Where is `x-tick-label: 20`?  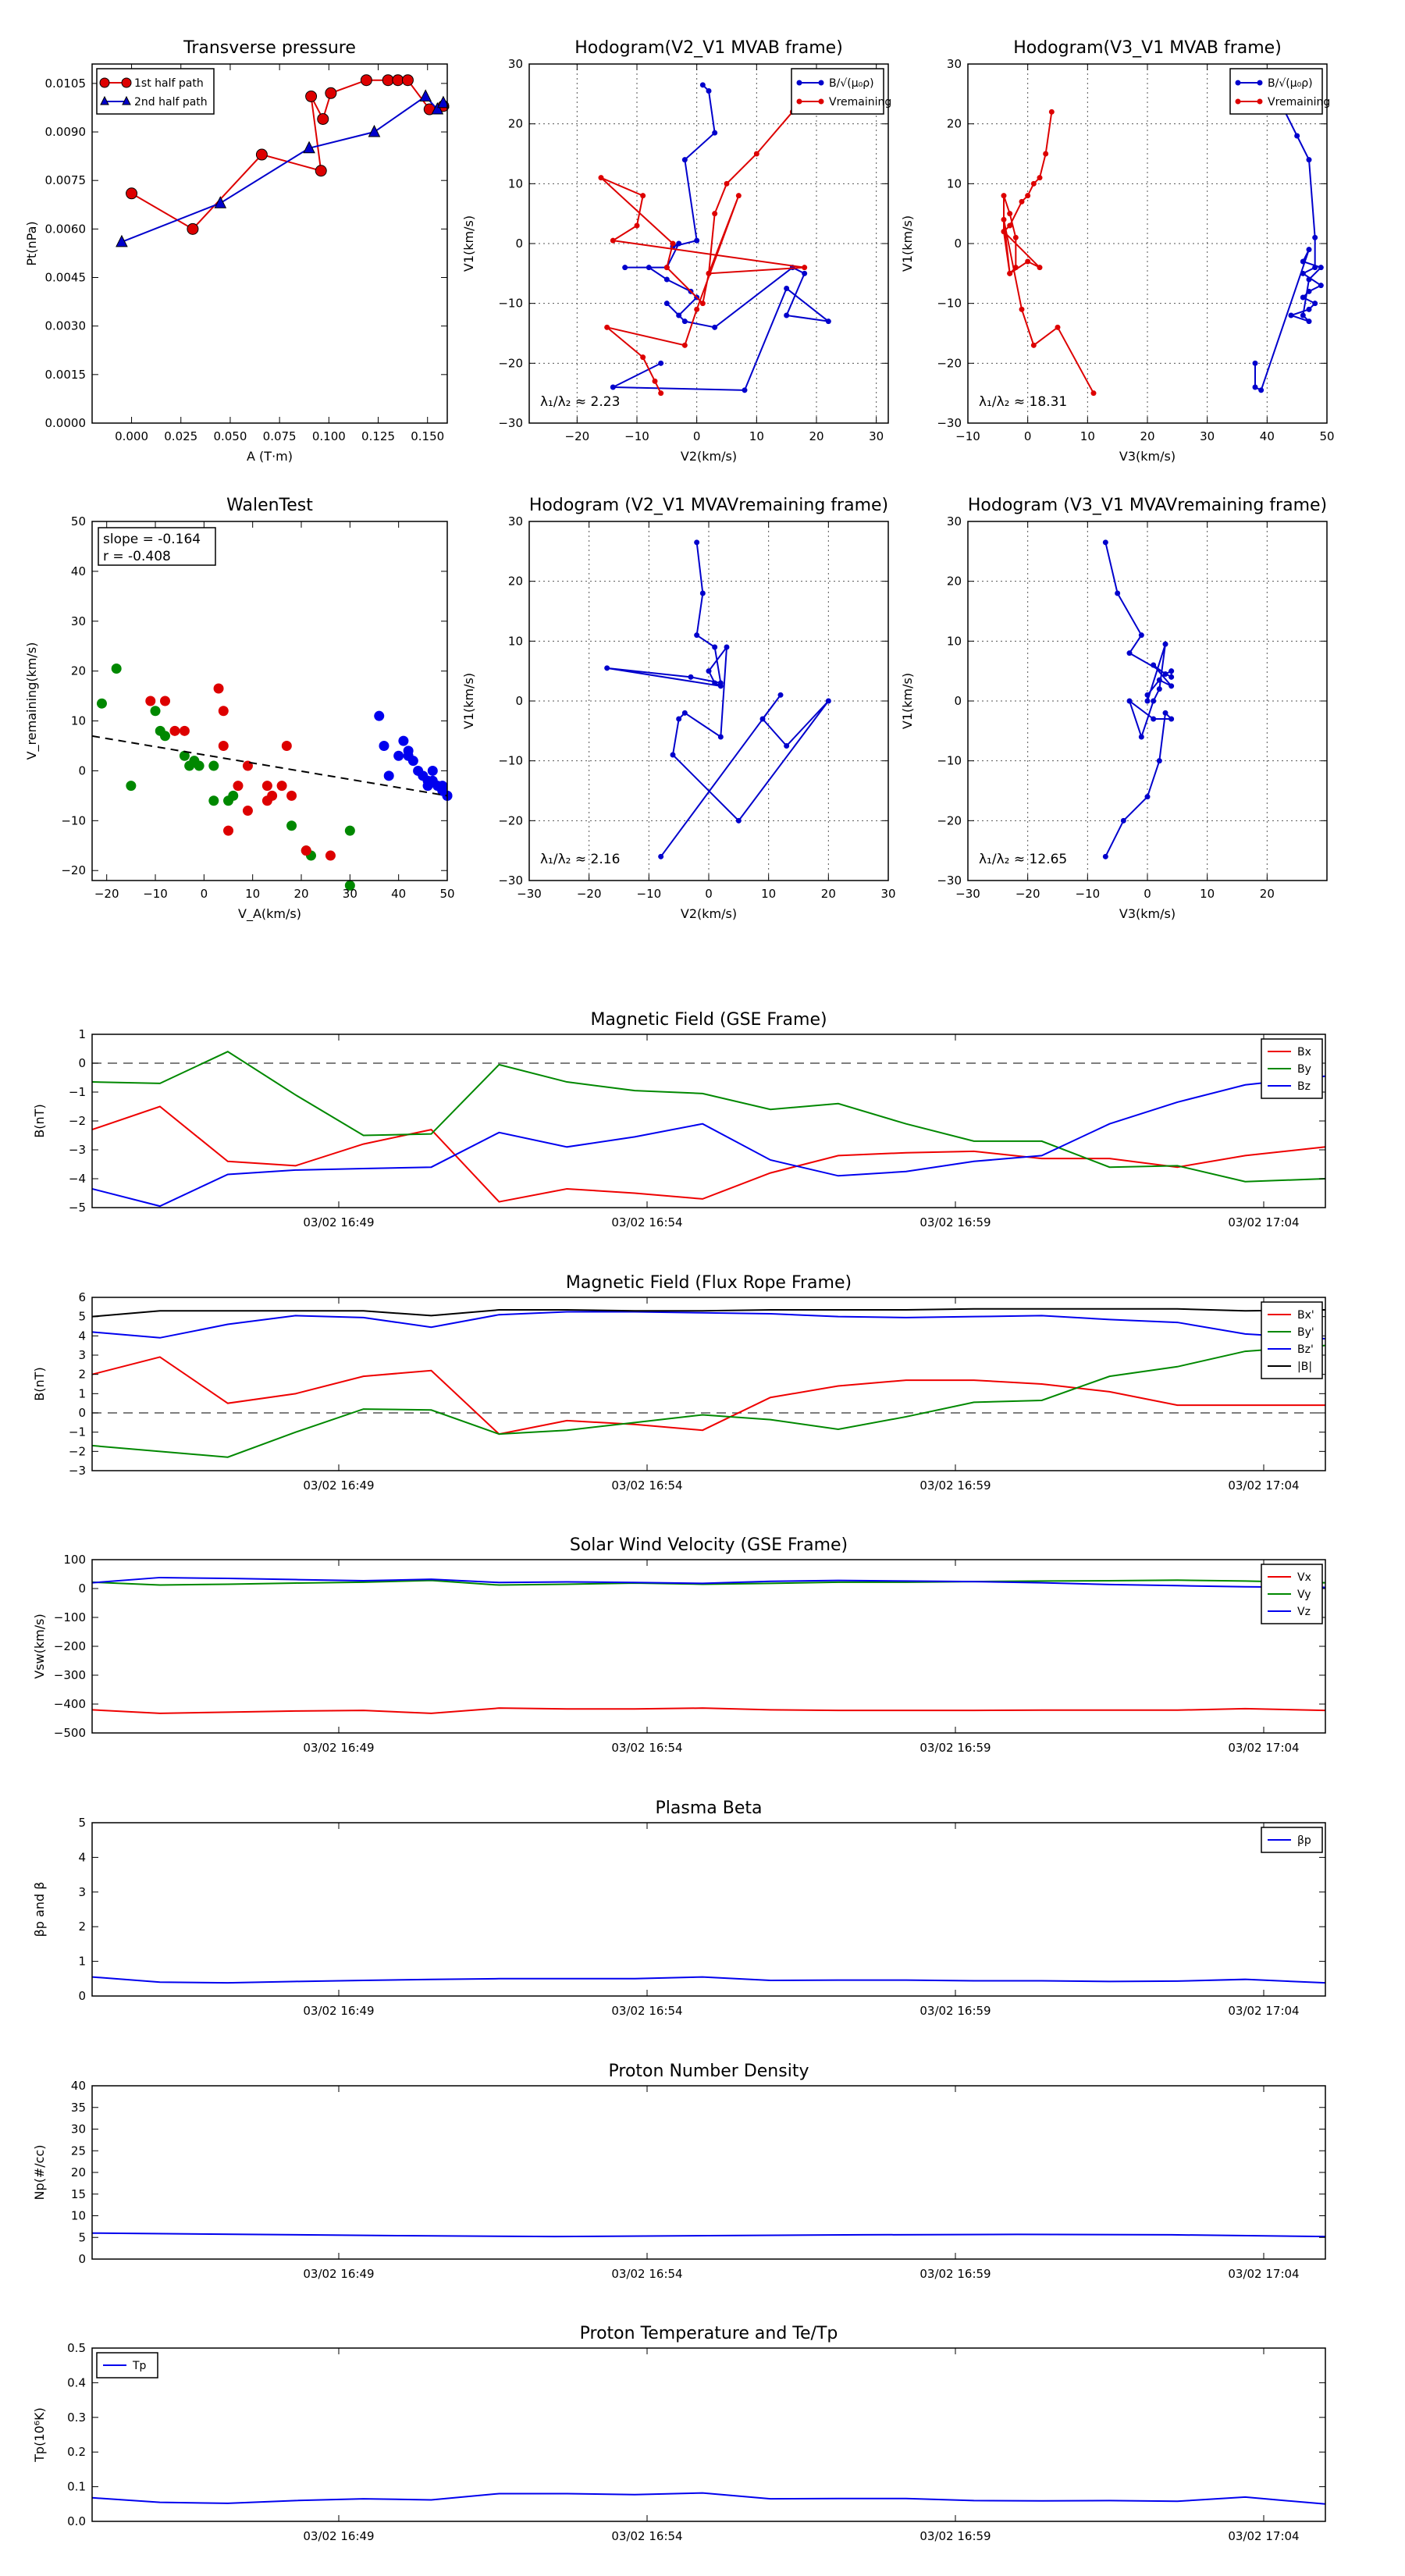
x-tick-label: 20 is located at coordinates (1268, 894).